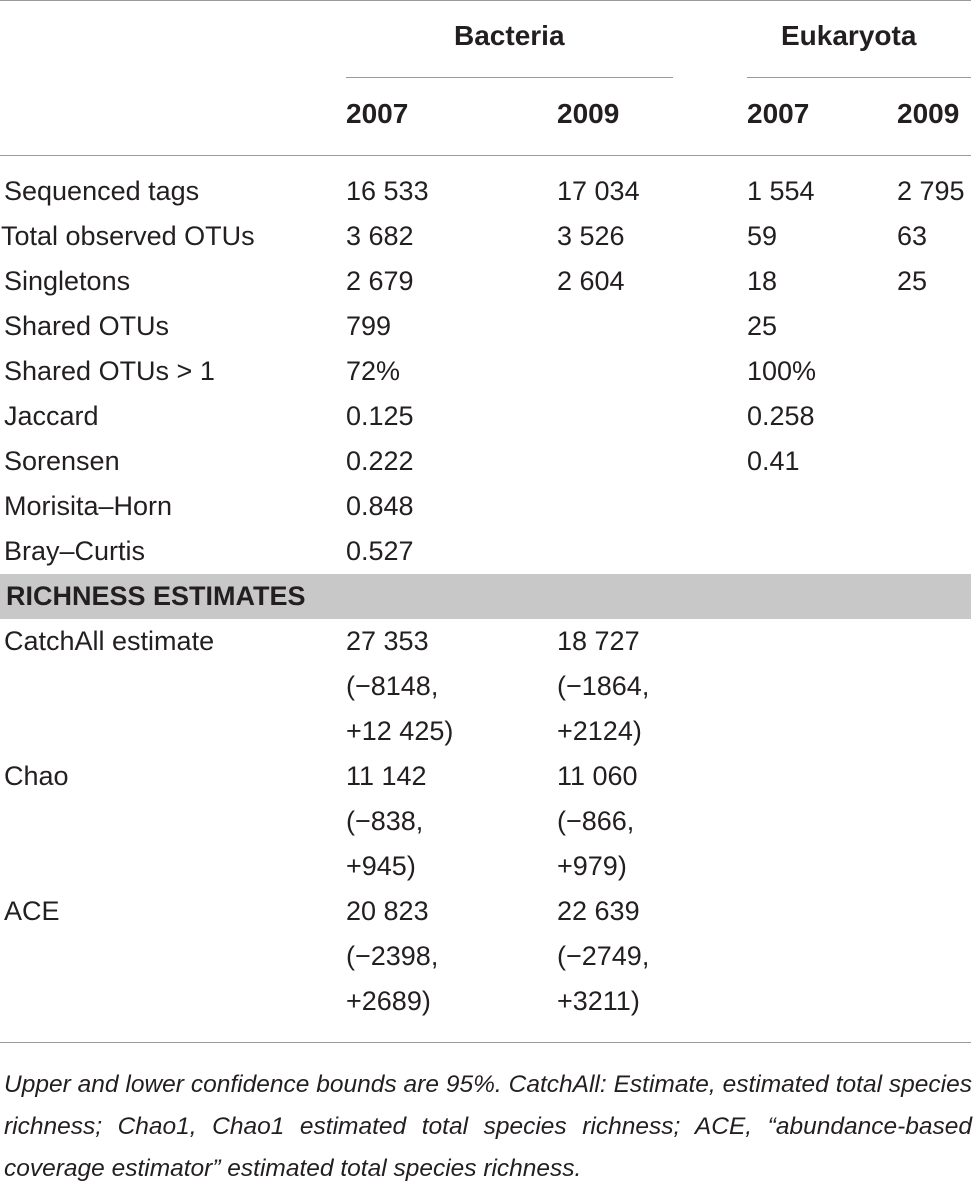 This screenshot has width=974, height=1190. Describe the element at coordinates (369, 326) in the screenshot. I see `cell-bacteria-2007: 799` at that location.